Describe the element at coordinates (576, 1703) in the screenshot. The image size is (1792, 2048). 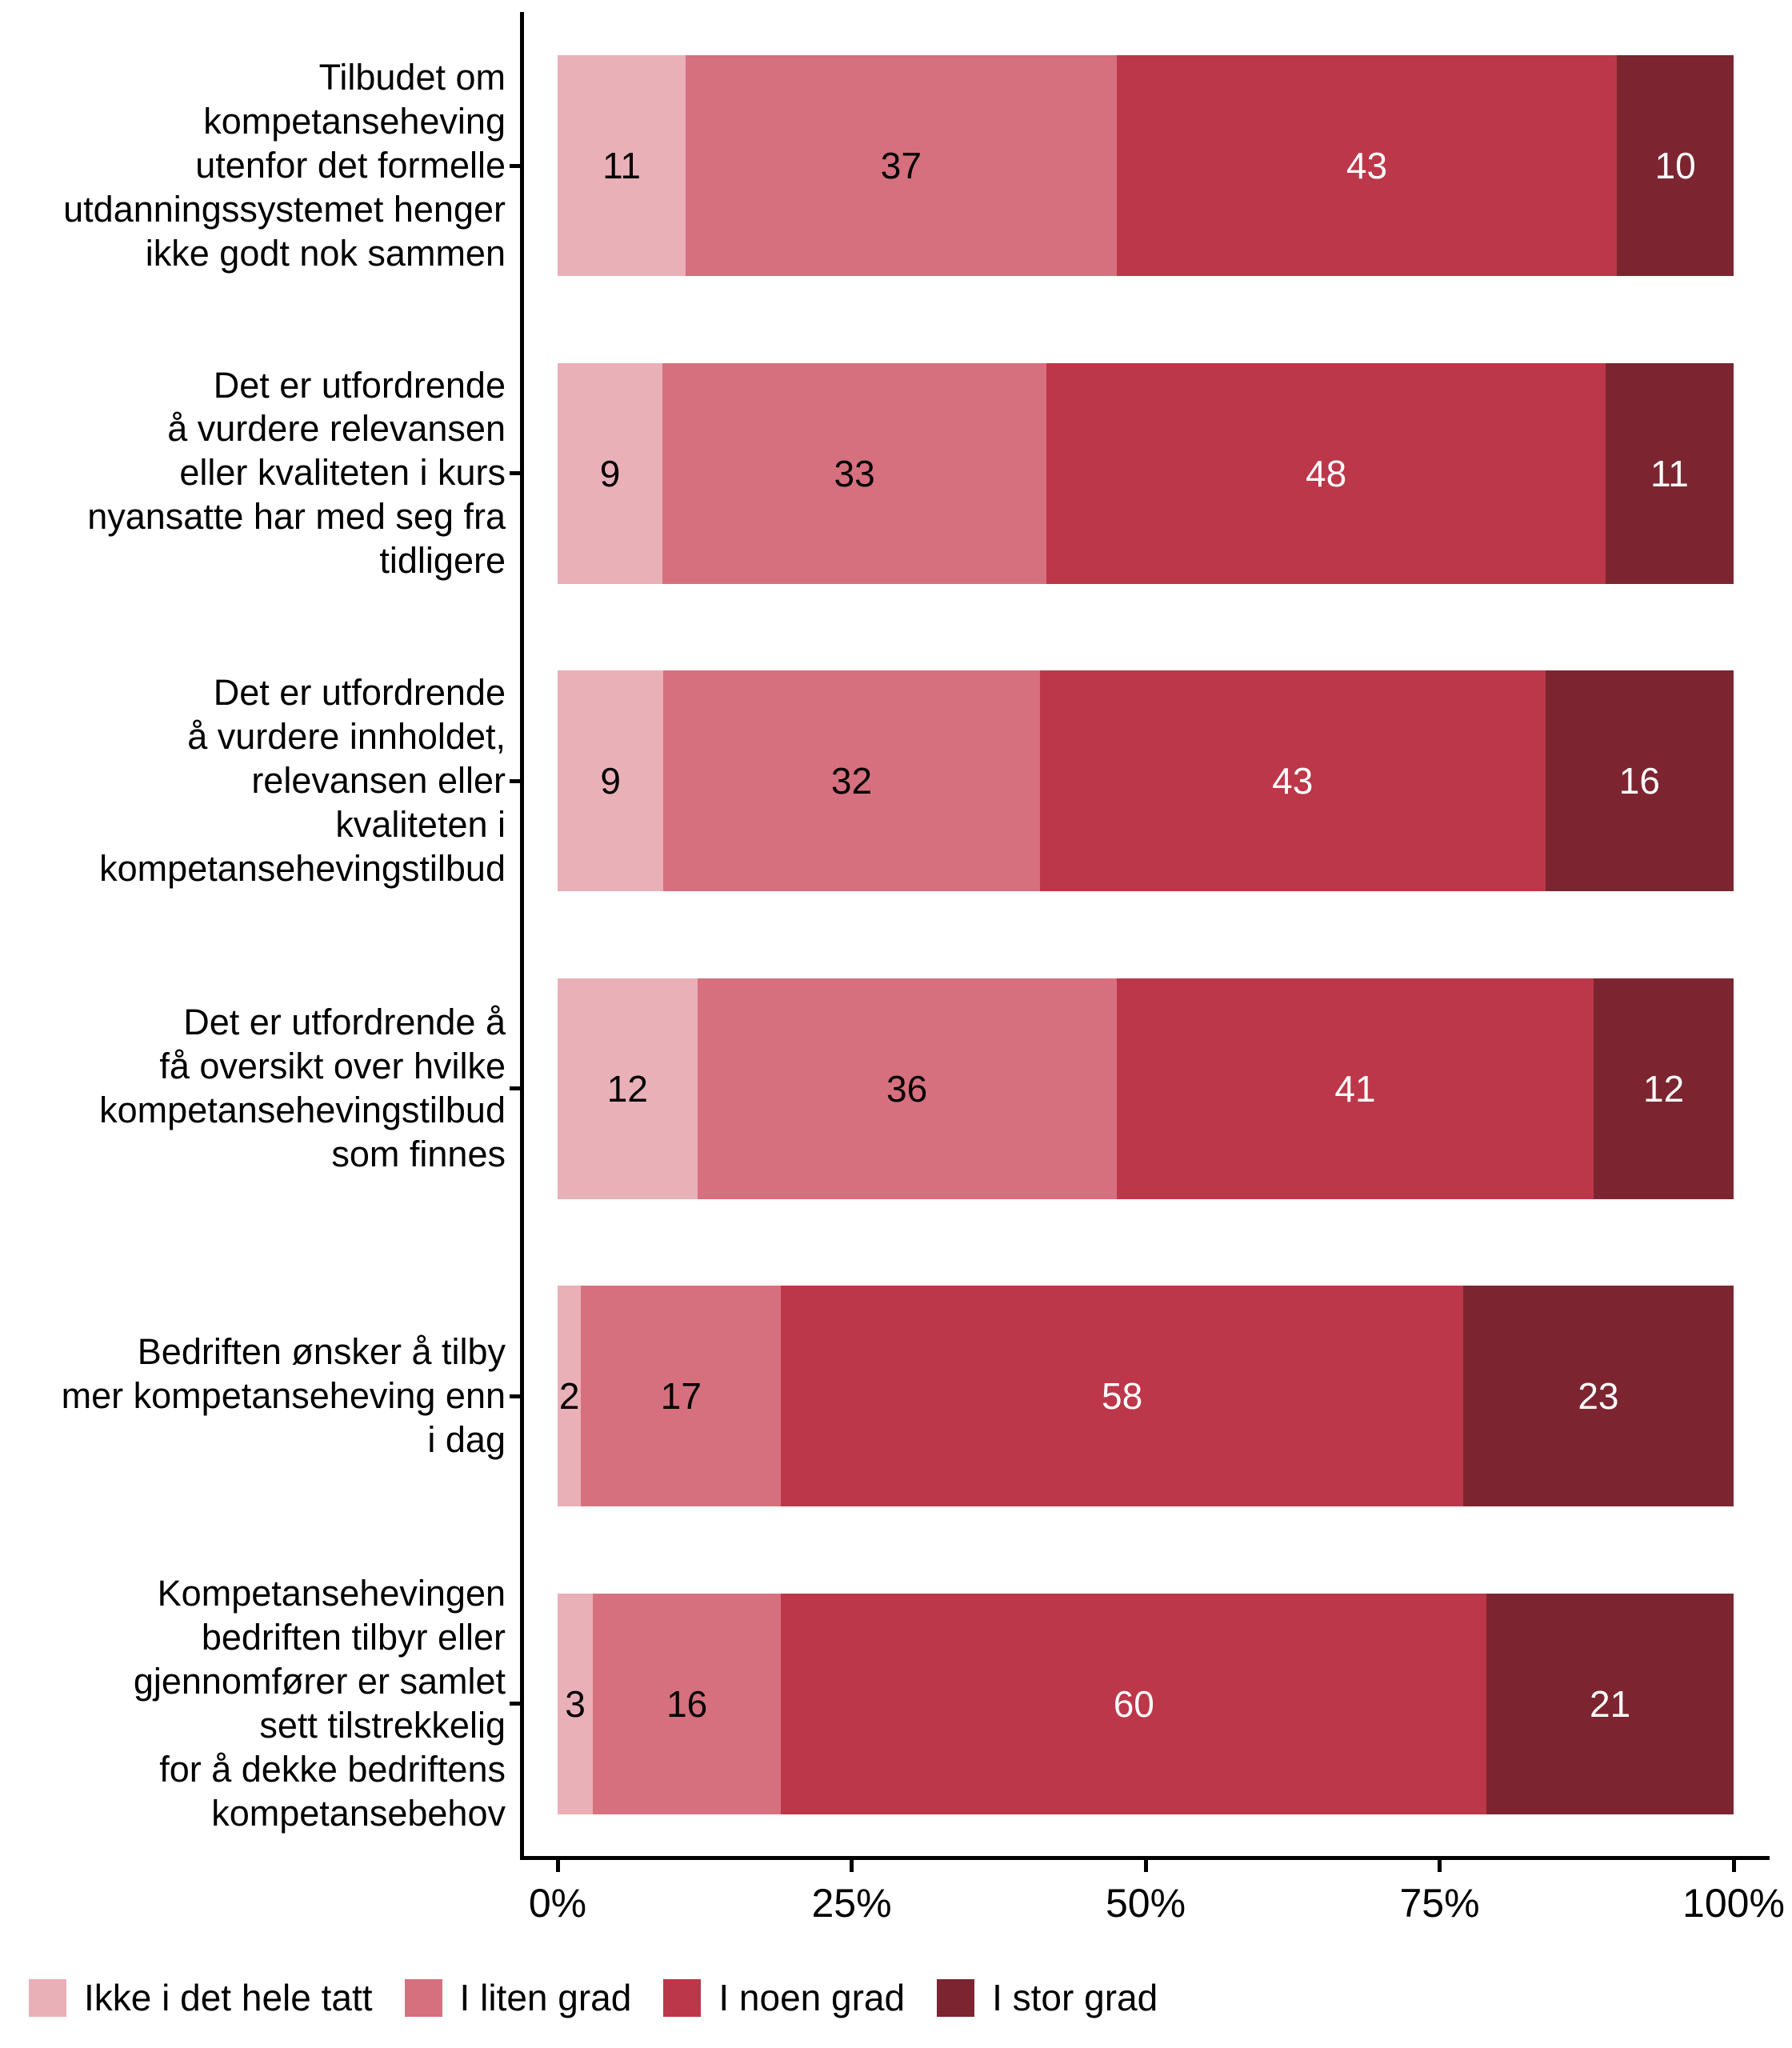
I see `bar-segment: 3` at that location.